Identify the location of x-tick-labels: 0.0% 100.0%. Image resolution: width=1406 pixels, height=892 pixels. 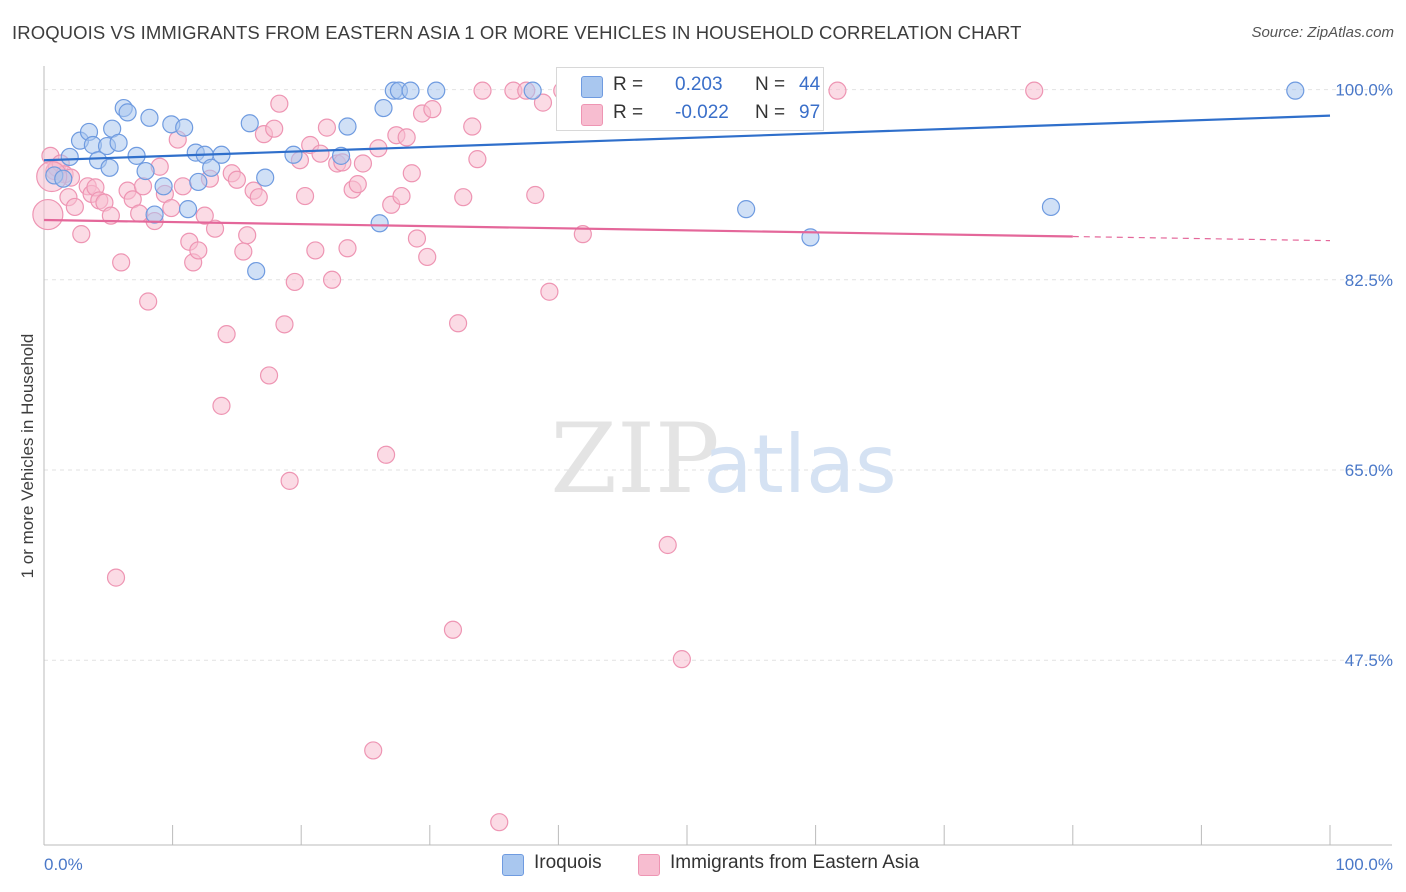
(718, 864).